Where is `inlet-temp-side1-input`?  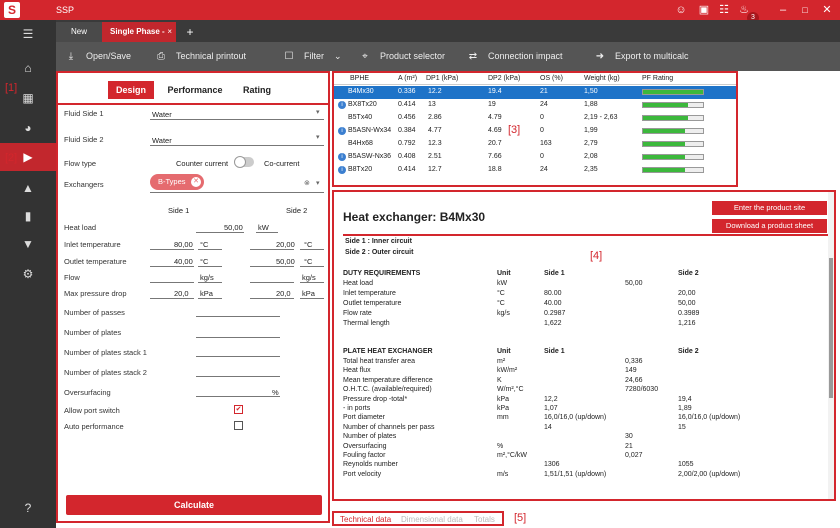 inlet-temp-side1-input is located at coordinates (172, 244).